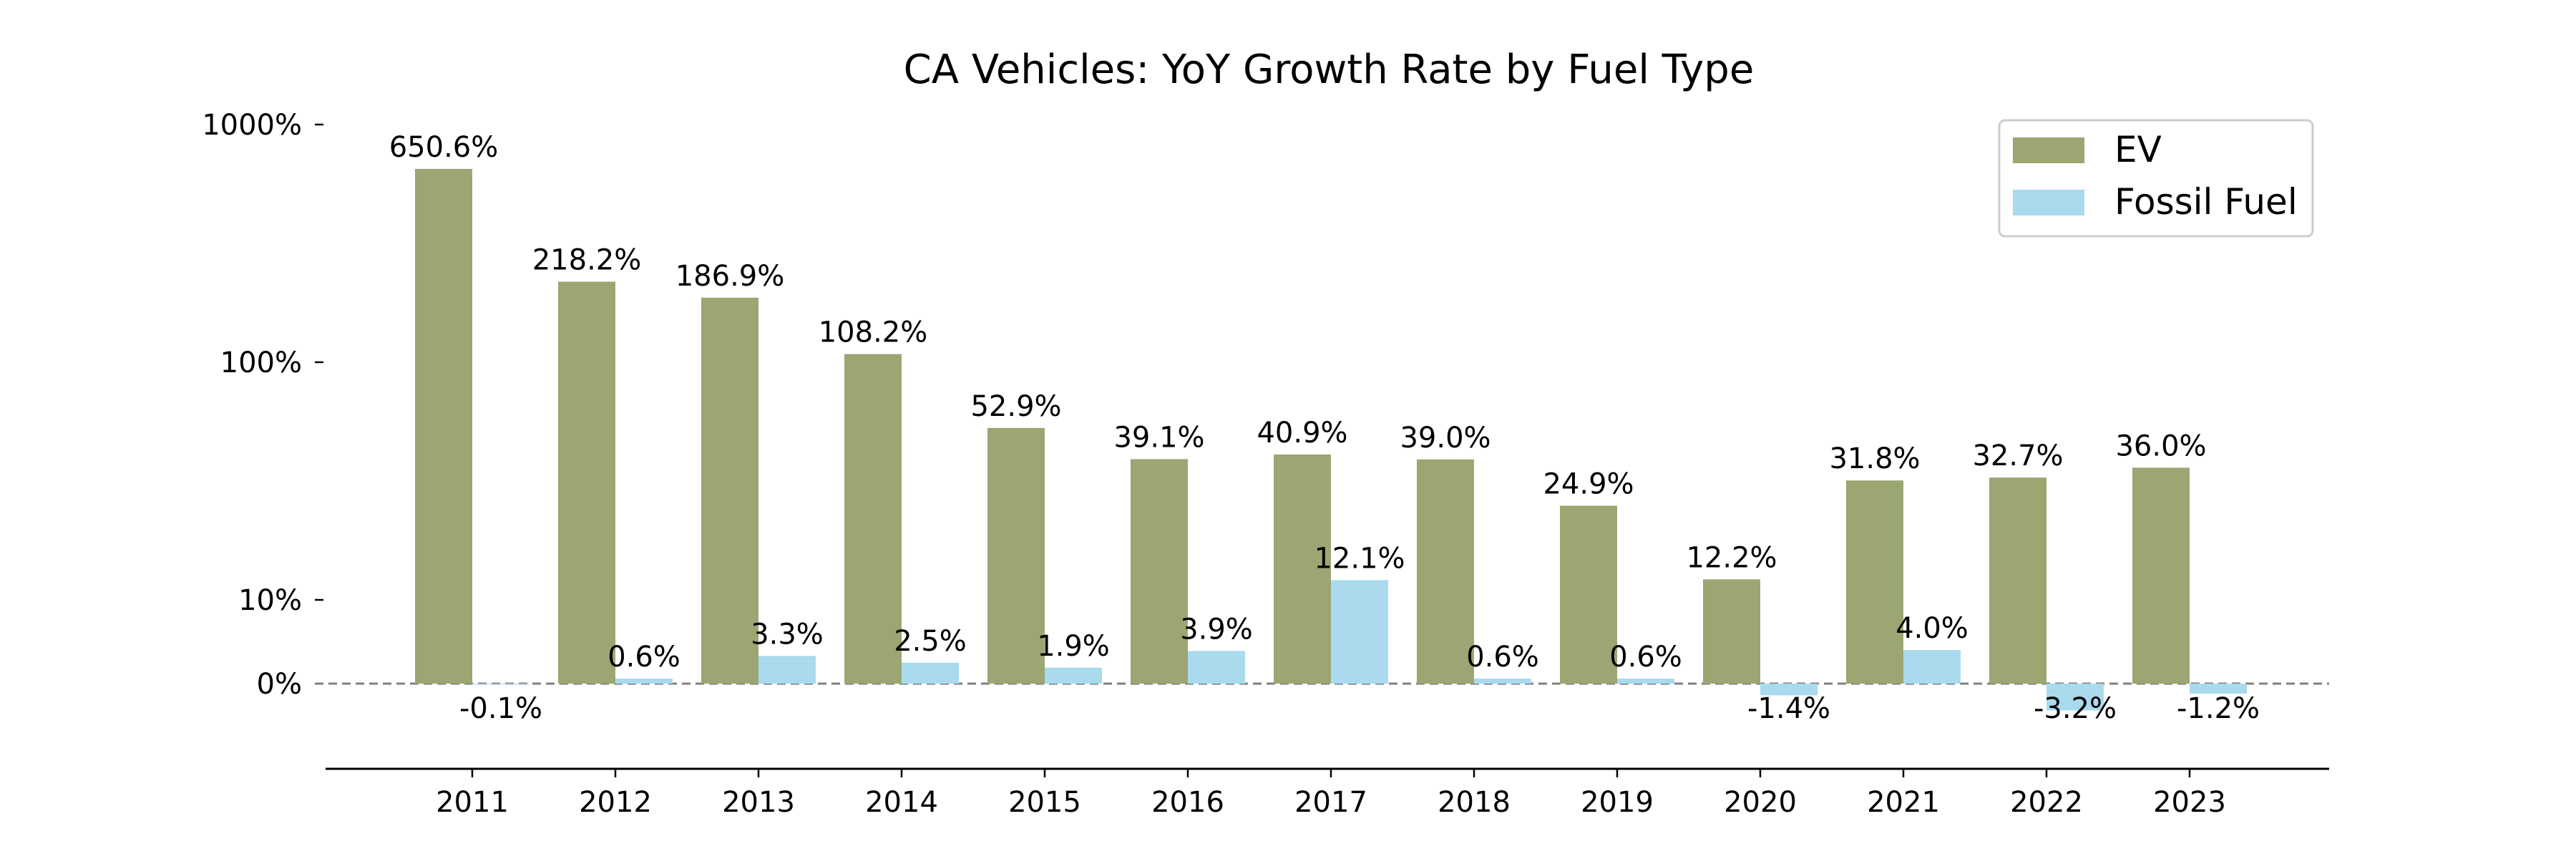 Image resolution: width=2576 pixels, height=859 pixels. I want to click on ev-data-label-2014: 108.2%, so click(873, 332).